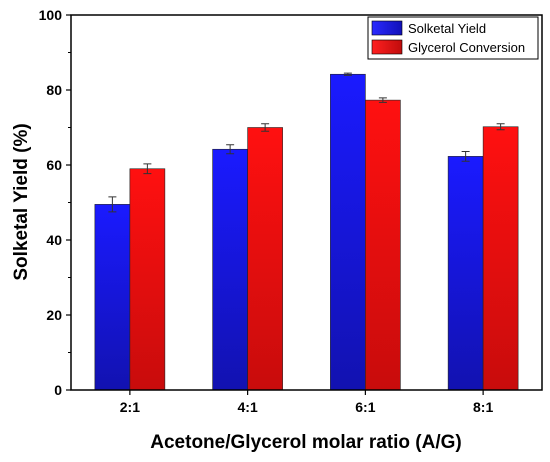 Image resolution: width=550 pixels, height=462 pixels. Describe the element at coordinates (466, 47) in the screenshot. I see `legend-label-glycerol-conversion: Glycerol Conversion` at that location.